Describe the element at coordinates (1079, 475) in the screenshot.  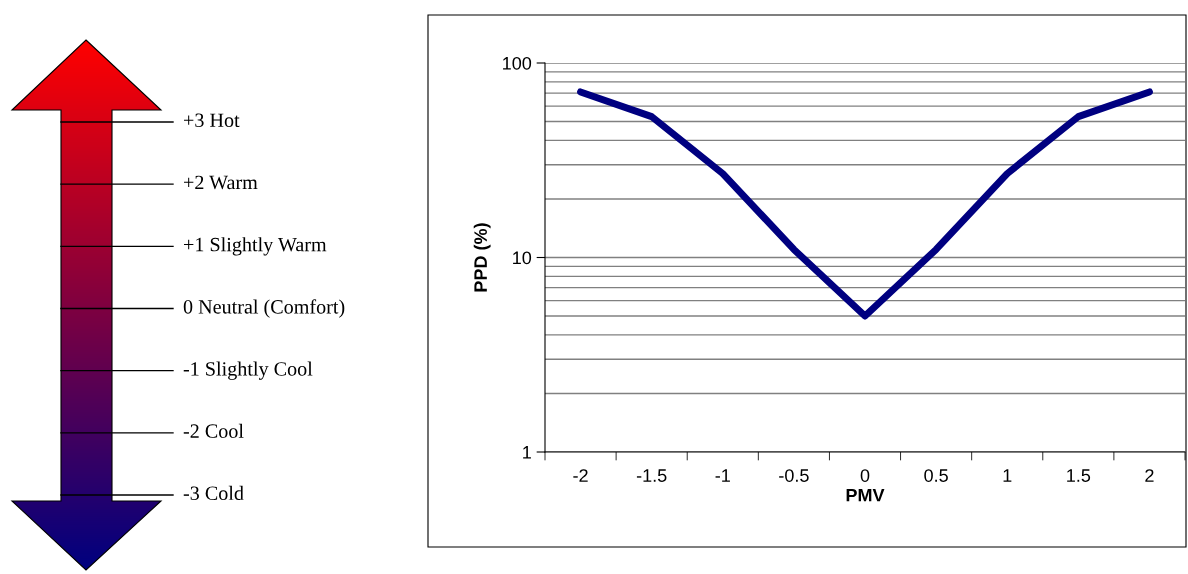
I see `x-tick-label: 1.5` at that location.